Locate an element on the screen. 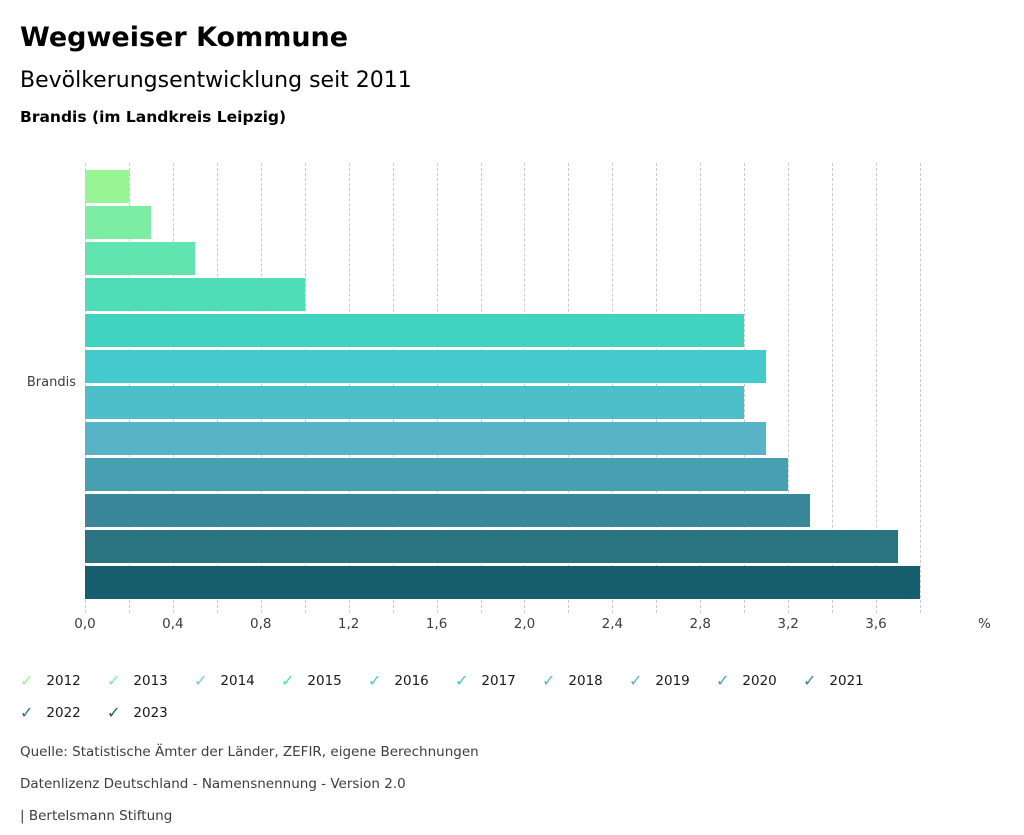 The image size is (1024, 835). bar-row-2016 is located at coordinates (502, 330).